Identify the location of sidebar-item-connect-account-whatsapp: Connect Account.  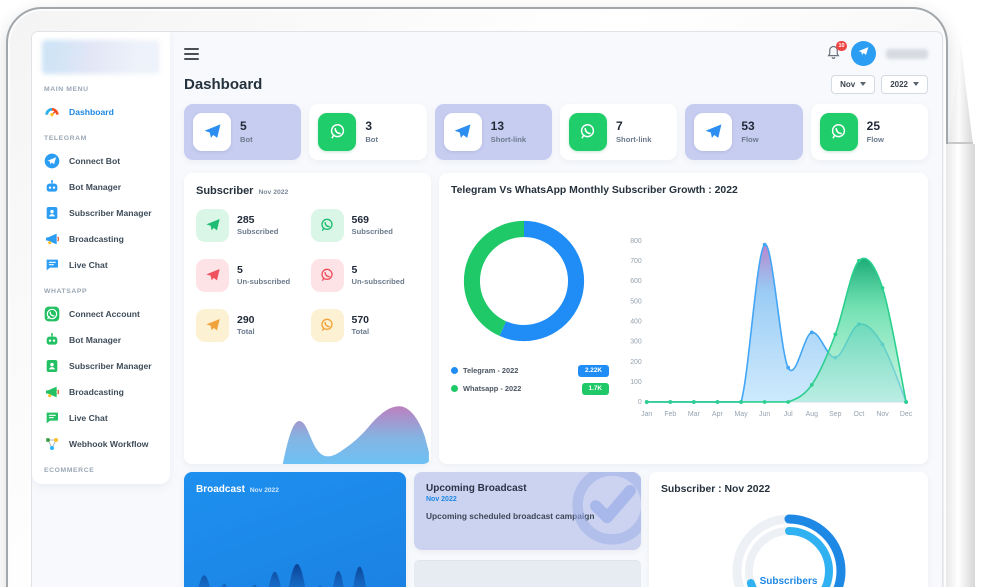
(101, 314).